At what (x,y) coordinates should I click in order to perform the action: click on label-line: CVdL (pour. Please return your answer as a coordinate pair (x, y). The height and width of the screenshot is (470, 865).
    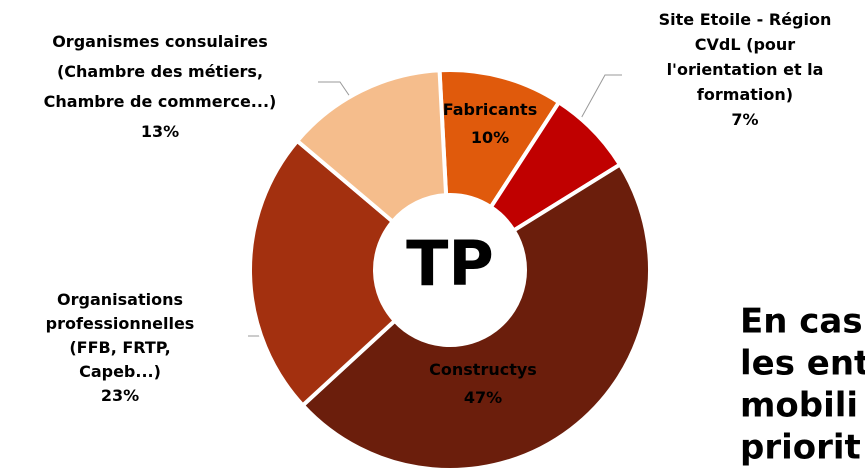
    Looking at the image, I should click on (745, 44).